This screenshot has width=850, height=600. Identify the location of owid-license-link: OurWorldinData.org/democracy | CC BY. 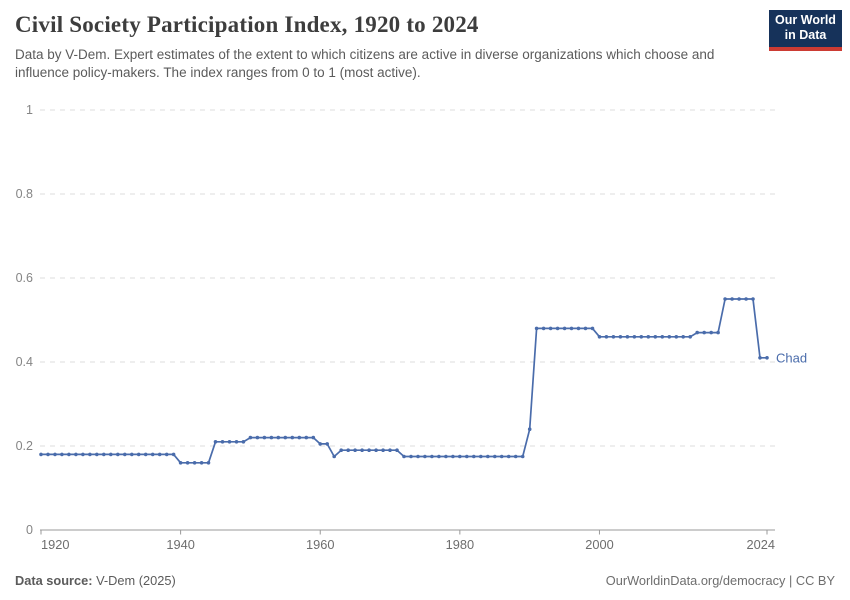
(720, 580).